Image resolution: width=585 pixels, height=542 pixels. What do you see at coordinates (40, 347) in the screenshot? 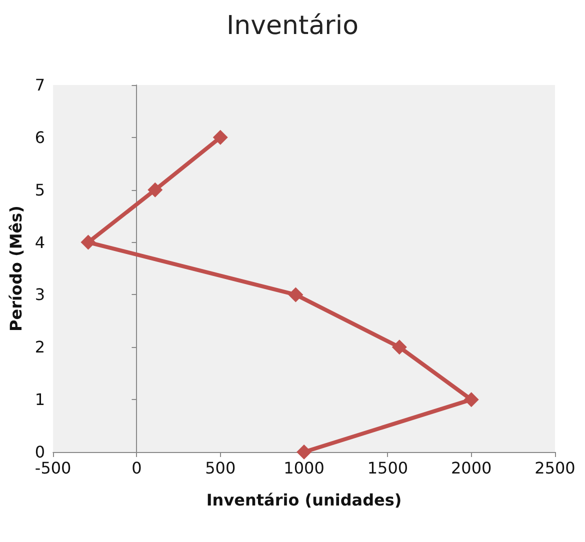
I see `y-tick-label: 2` at bounding box center [40, 347].